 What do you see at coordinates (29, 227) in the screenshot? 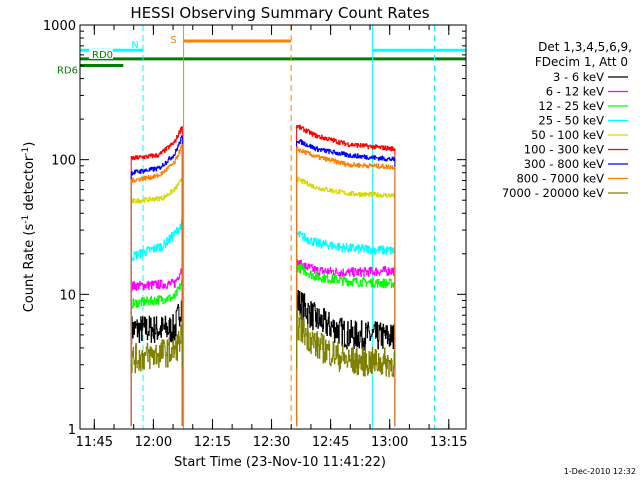
I see `y-axis-label: Count Rate (s-1 detector-1)` at bounding box center [29, 227].